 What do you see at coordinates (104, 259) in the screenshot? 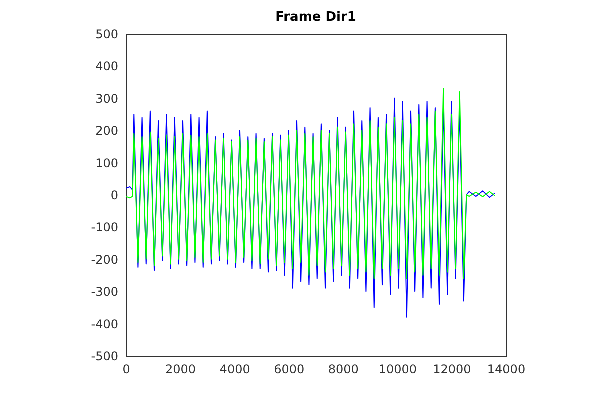
I see `y-tick-label: -200` at bounding box center [104, 259].